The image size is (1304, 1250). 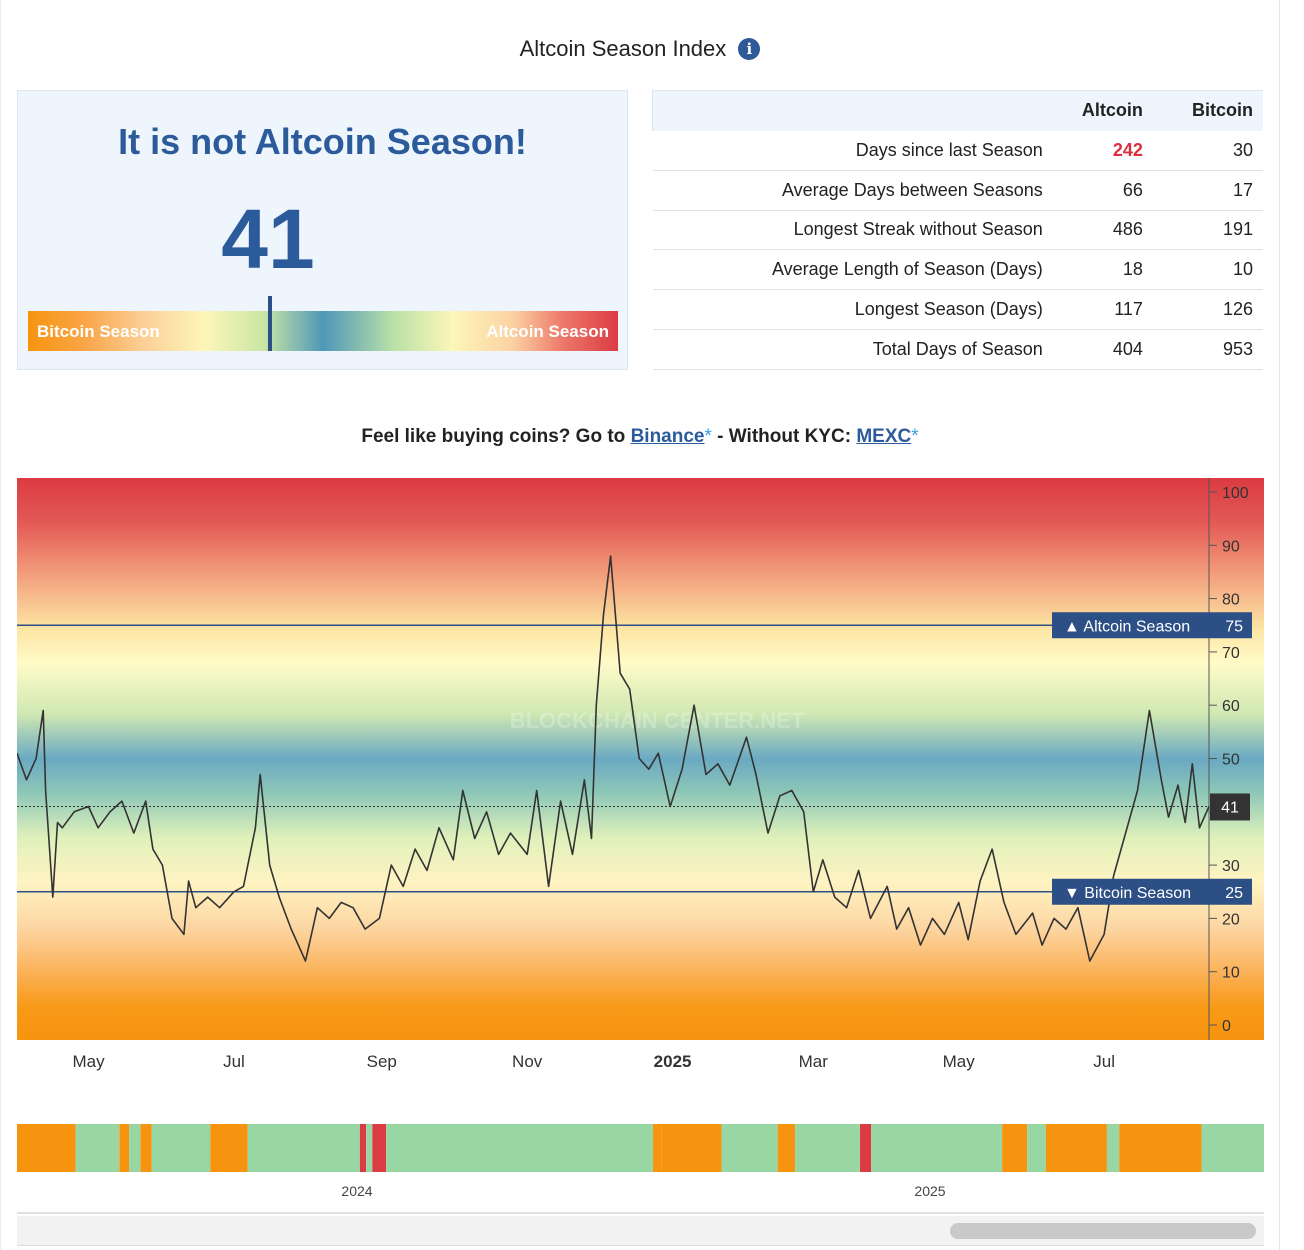 I want to click on page-title: Altcoin Season Index, so click(x=623, y=48).